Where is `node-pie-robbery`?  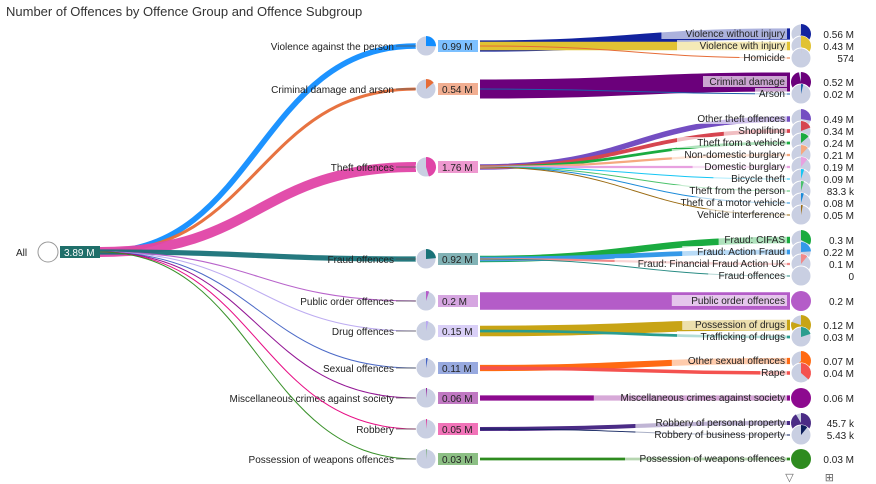 node-pie-robbery is located at coordinates (426, 424).